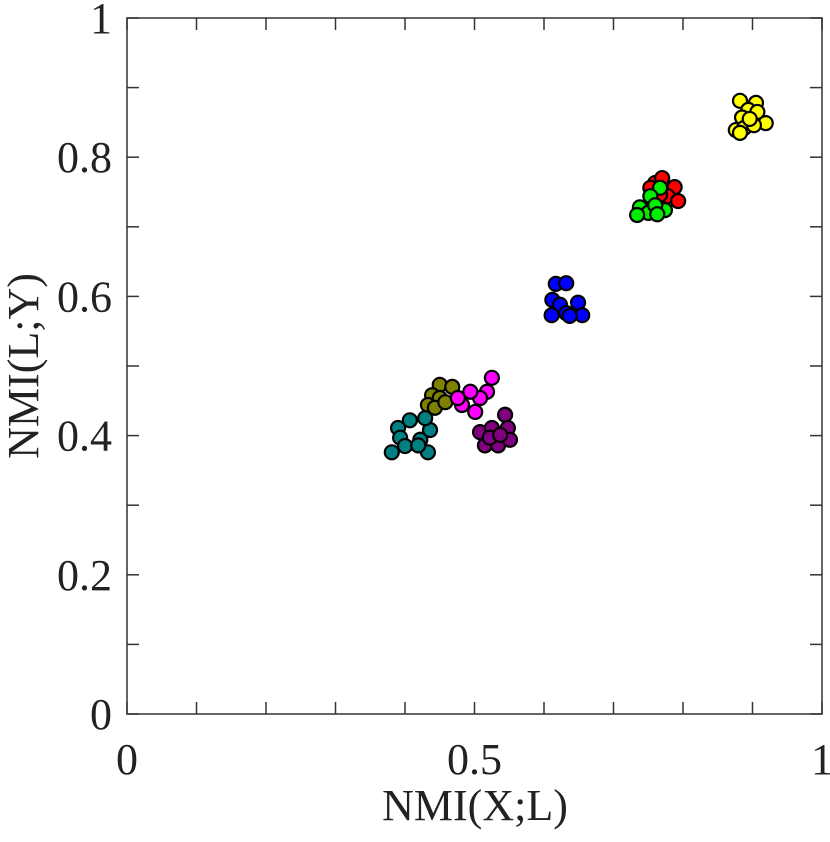 Image resolution: width=830 pixels, height=842 pixels. What do you see at coordinates (84, 157) in the screenshot?
I see `y-tick-label: 0.8` at bounding box center [84, 157].